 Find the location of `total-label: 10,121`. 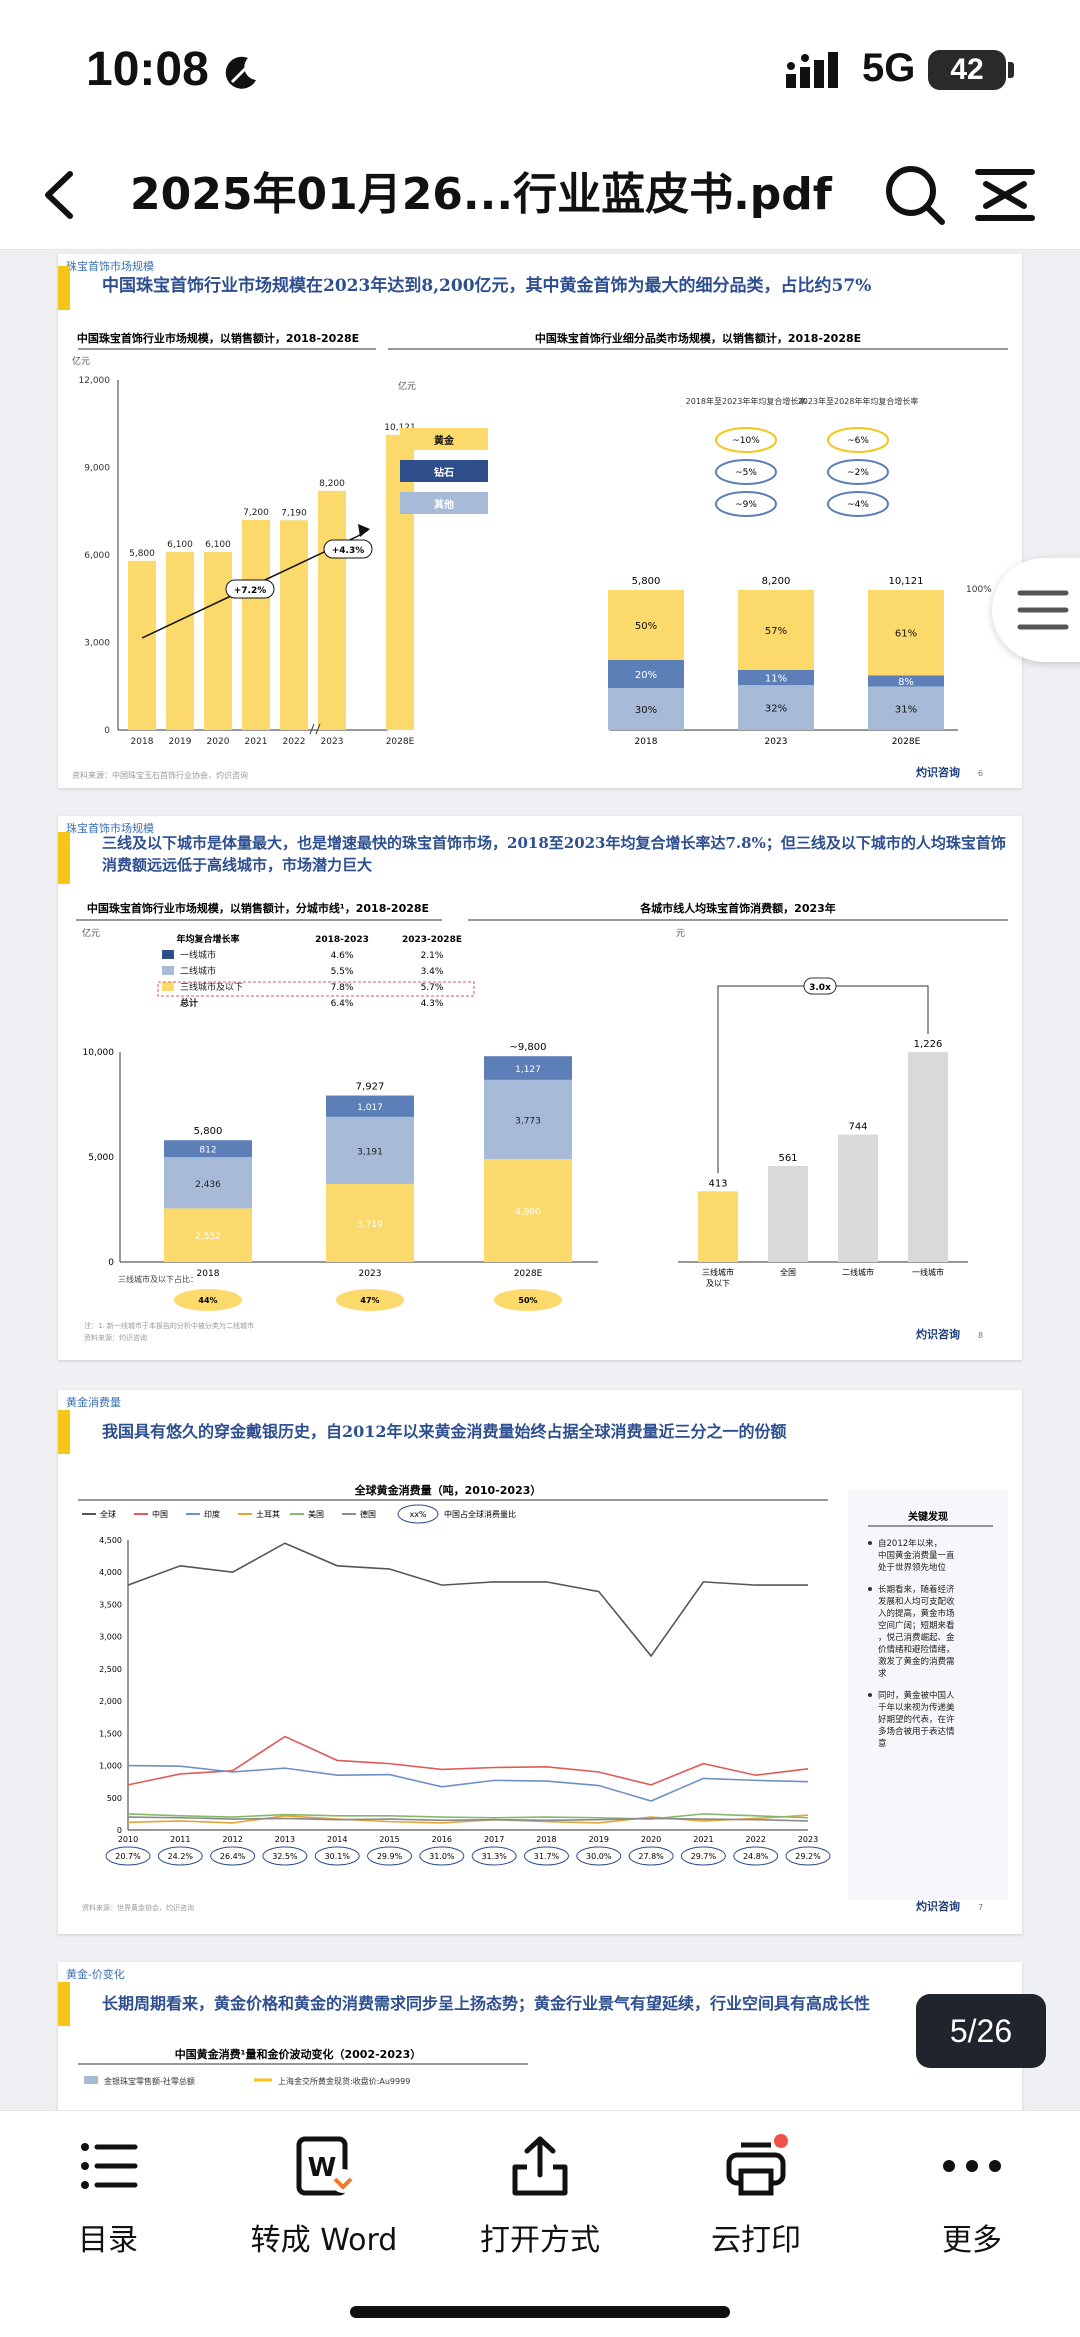

total-label: 10,121 is located at coordinates (906, 581).